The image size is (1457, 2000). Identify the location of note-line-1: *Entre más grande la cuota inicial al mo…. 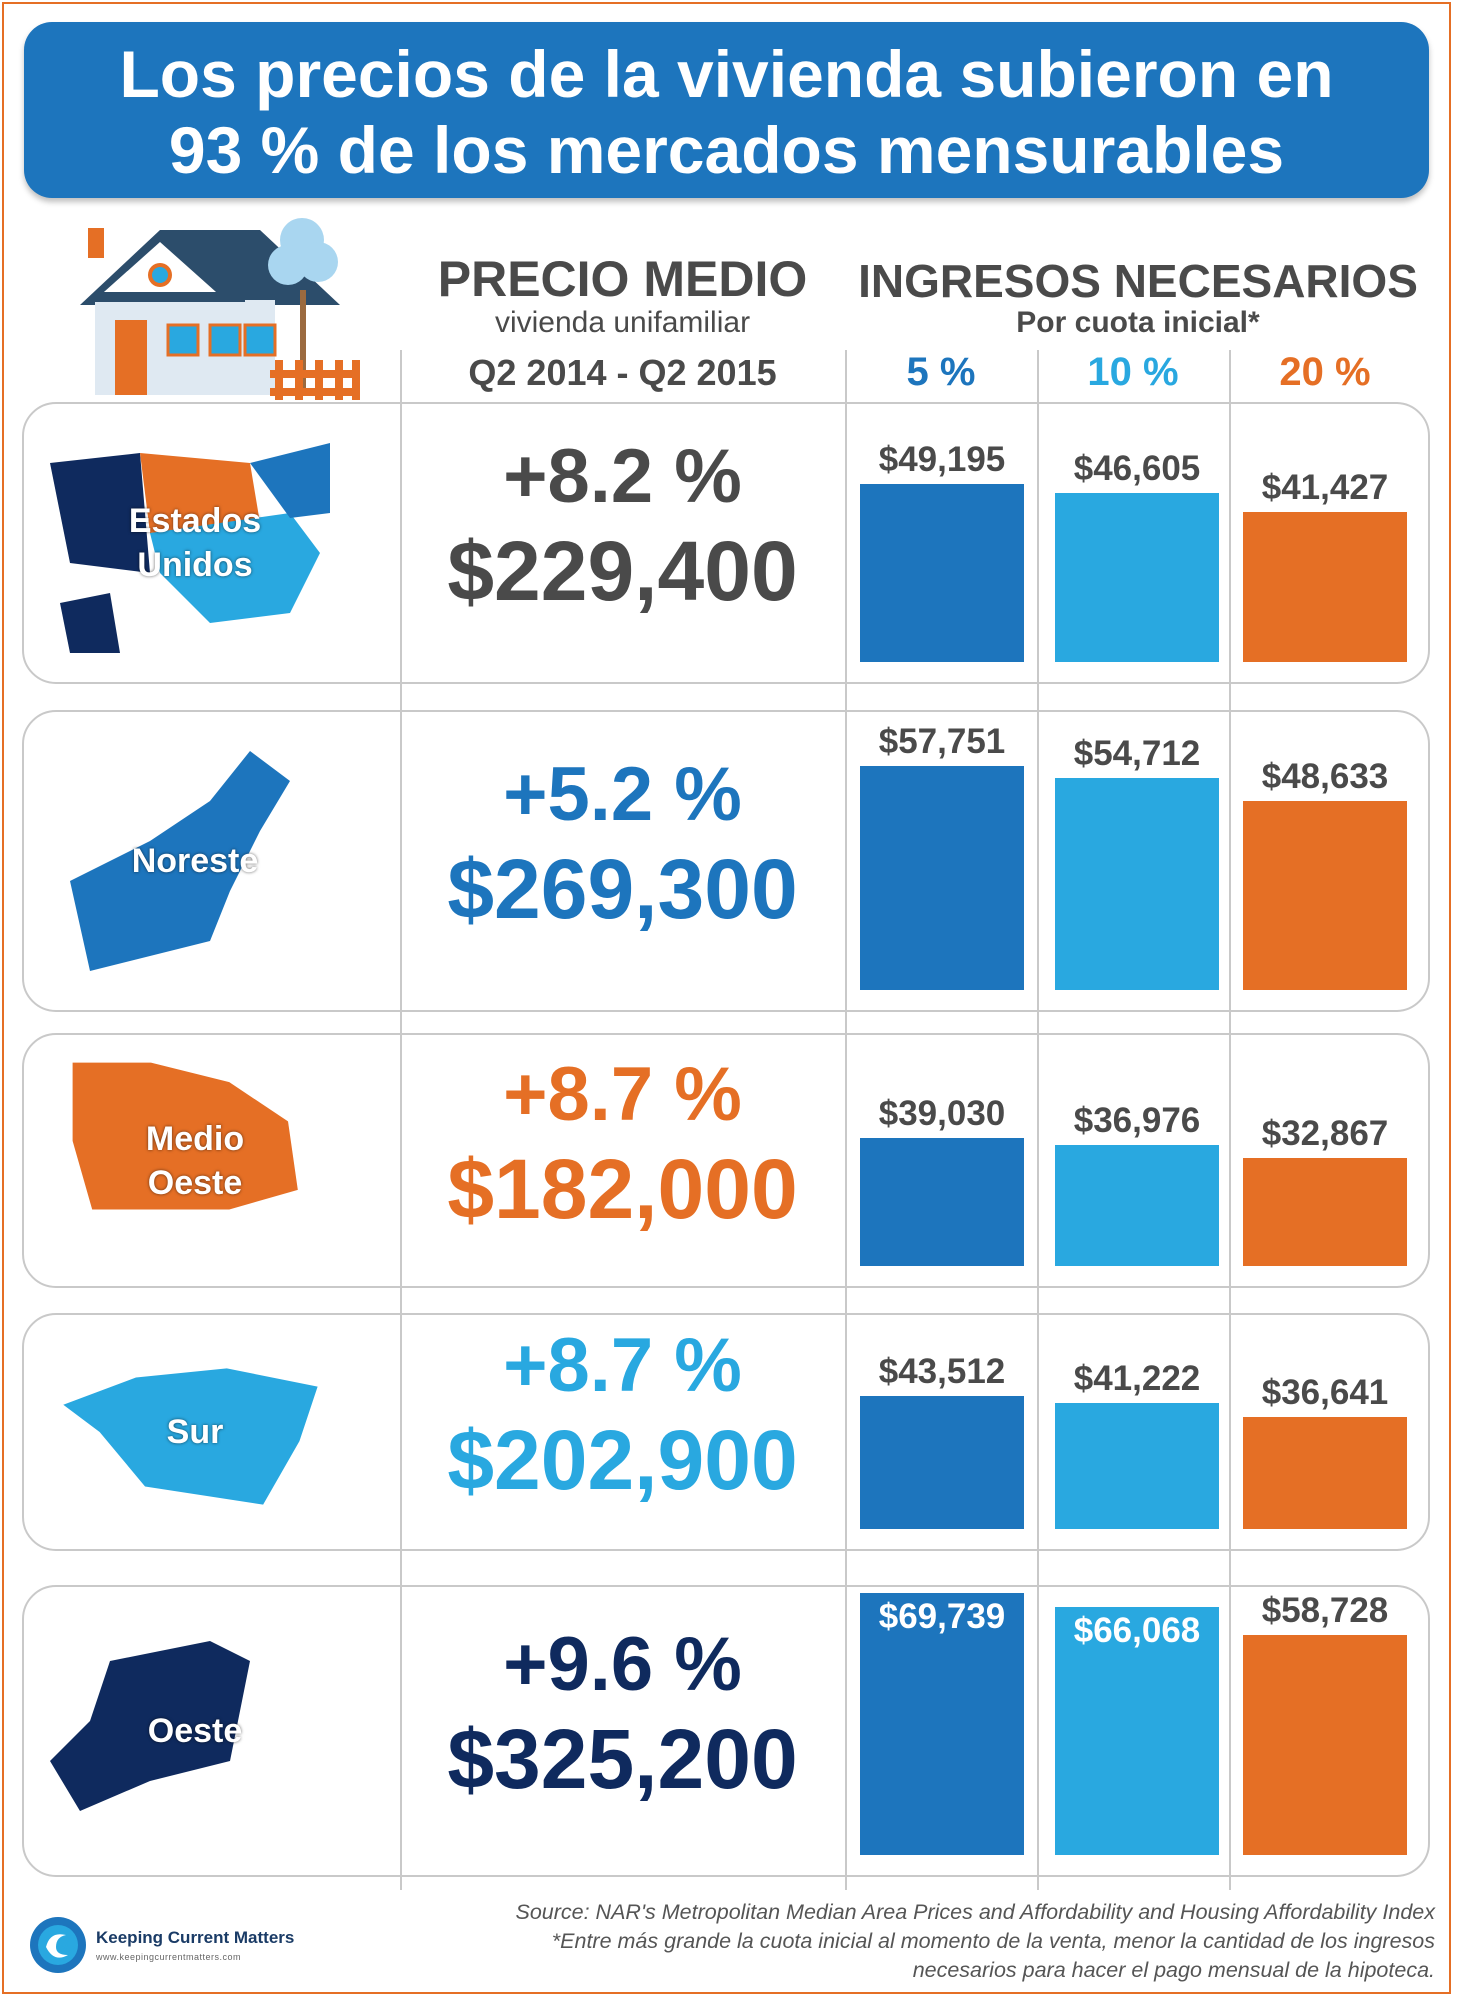
(993, 1941).